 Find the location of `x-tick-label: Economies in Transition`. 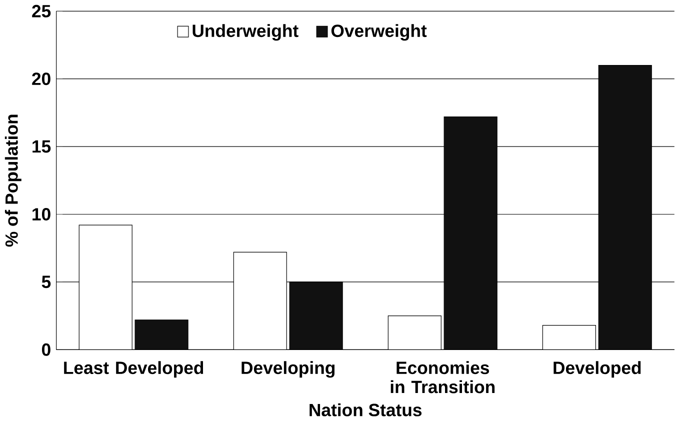

x-tick-label: Economies in Transition is located at coordinates (442, 377).